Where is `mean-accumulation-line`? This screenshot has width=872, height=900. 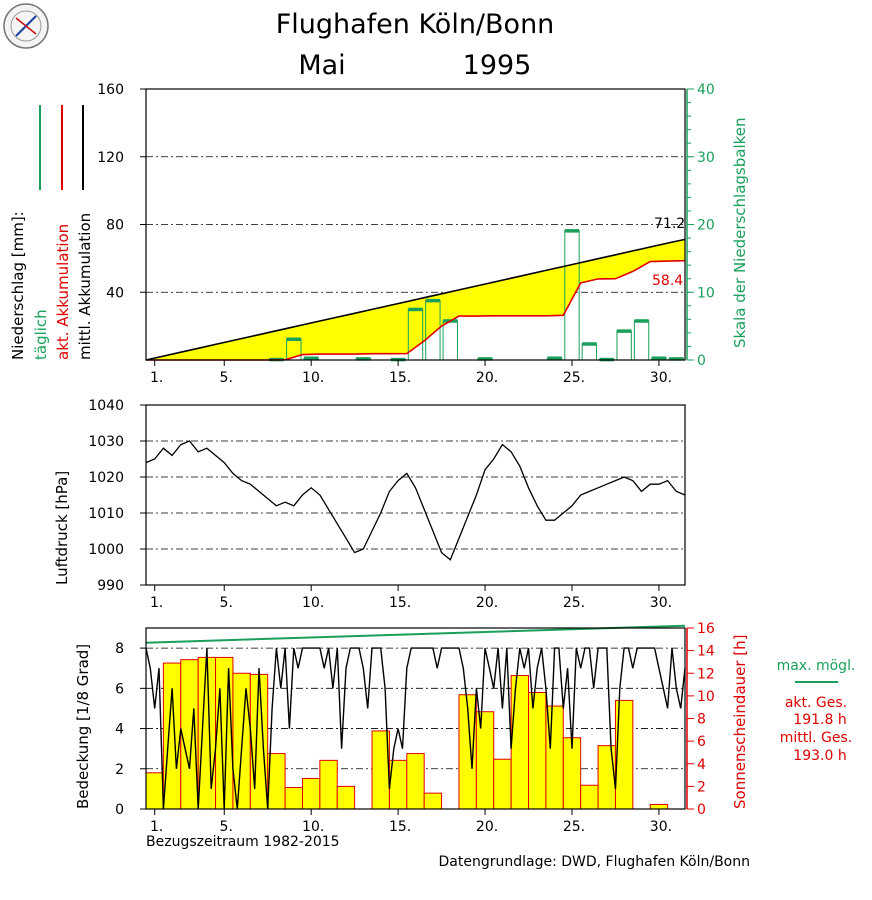
mean-accumulation-line is located at coordinates (415, 299).